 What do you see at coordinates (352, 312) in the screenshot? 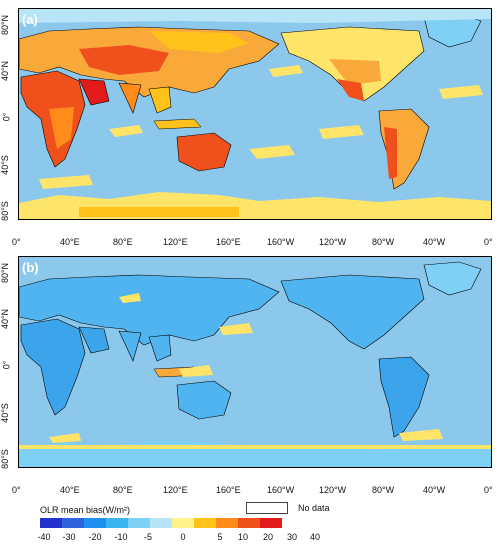
I see `north-america-land` at bounding box center [352, 312].